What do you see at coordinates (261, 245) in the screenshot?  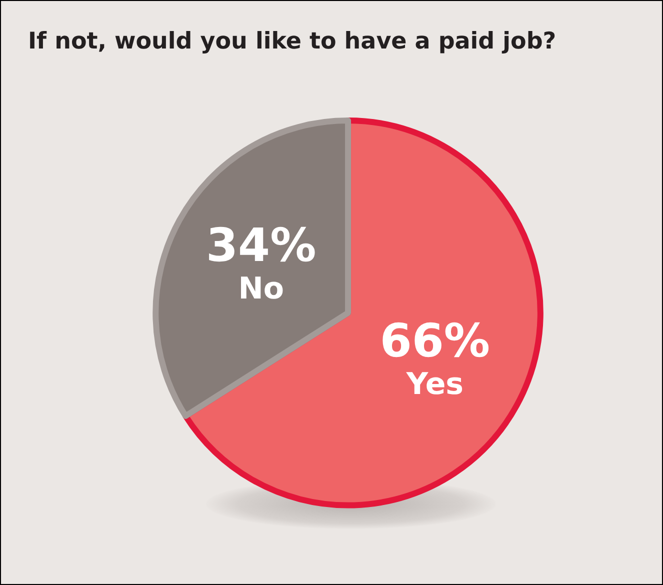 I see `data-label: 34%` at bounding box center [261, 245].